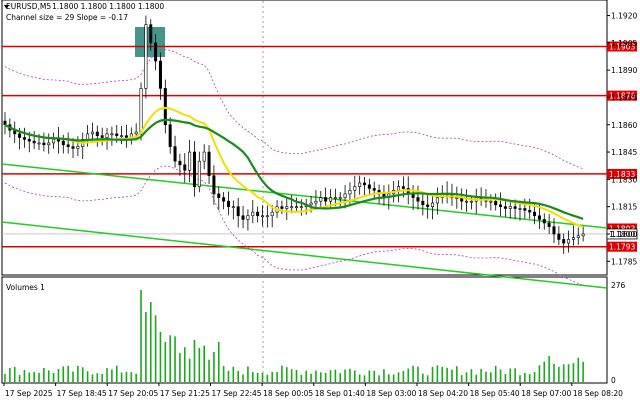 Image resolution: width=640 pixels, height=401 pixels. What do you see at coordinates (133, 393) in the screenshot?
I see `time-tick-label: 17 Sep 20:05` at bounding box center [133, 393].